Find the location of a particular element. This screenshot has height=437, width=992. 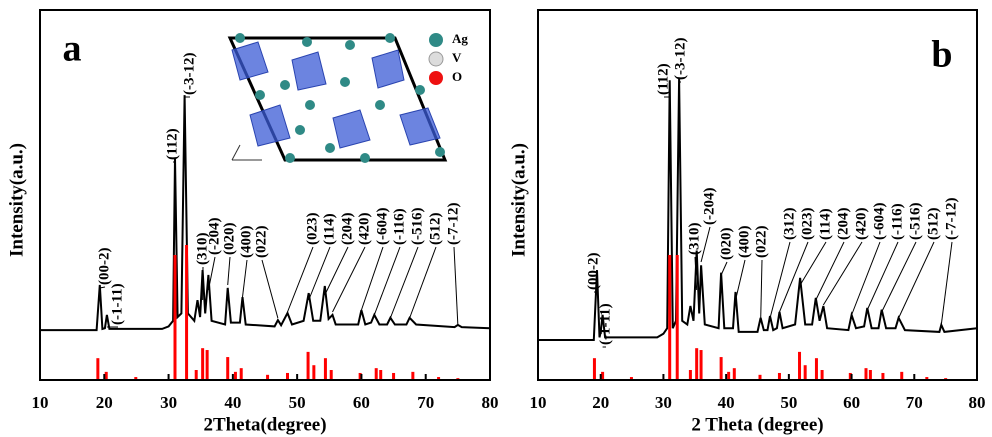

peak-label: (512) is located at coordinates (435, 229).